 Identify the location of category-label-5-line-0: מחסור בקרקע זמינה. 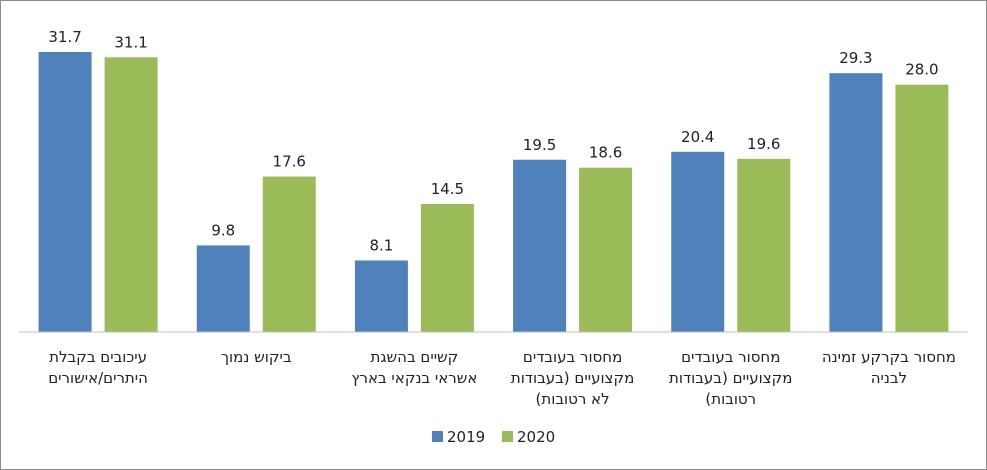
(889, 357).